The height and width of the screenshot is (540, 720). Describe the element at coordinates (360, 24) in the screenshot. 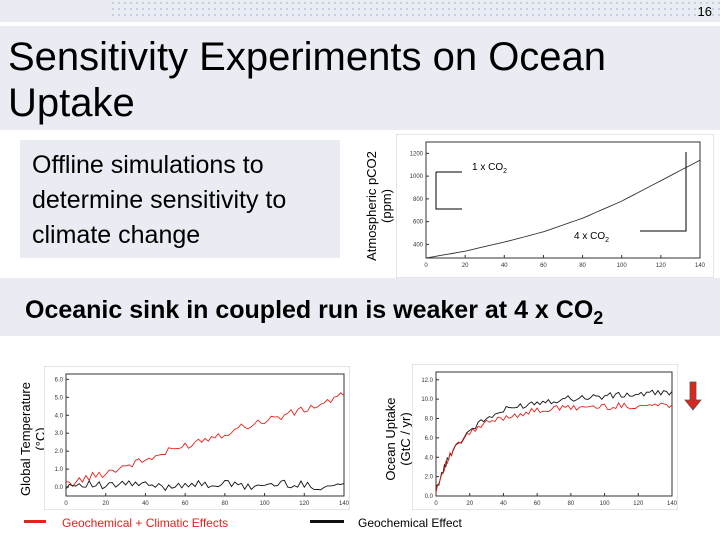

I see `decorative-stripe` at that location.